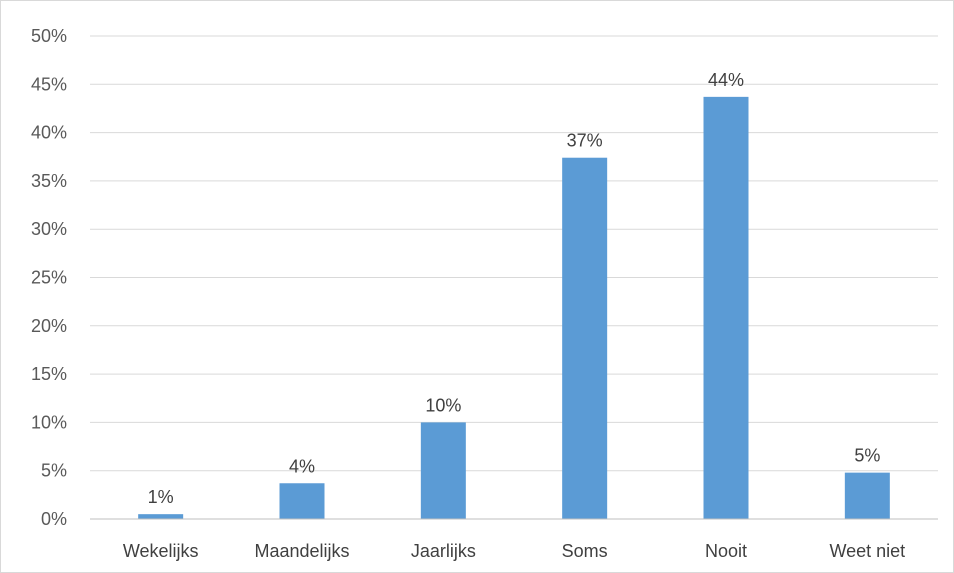 This screenshot has width=954, height=573. What do you see at coordinates (867, 495) in the screenshot?
I see `bar-weet-niet` at bounding box center [867, 495].